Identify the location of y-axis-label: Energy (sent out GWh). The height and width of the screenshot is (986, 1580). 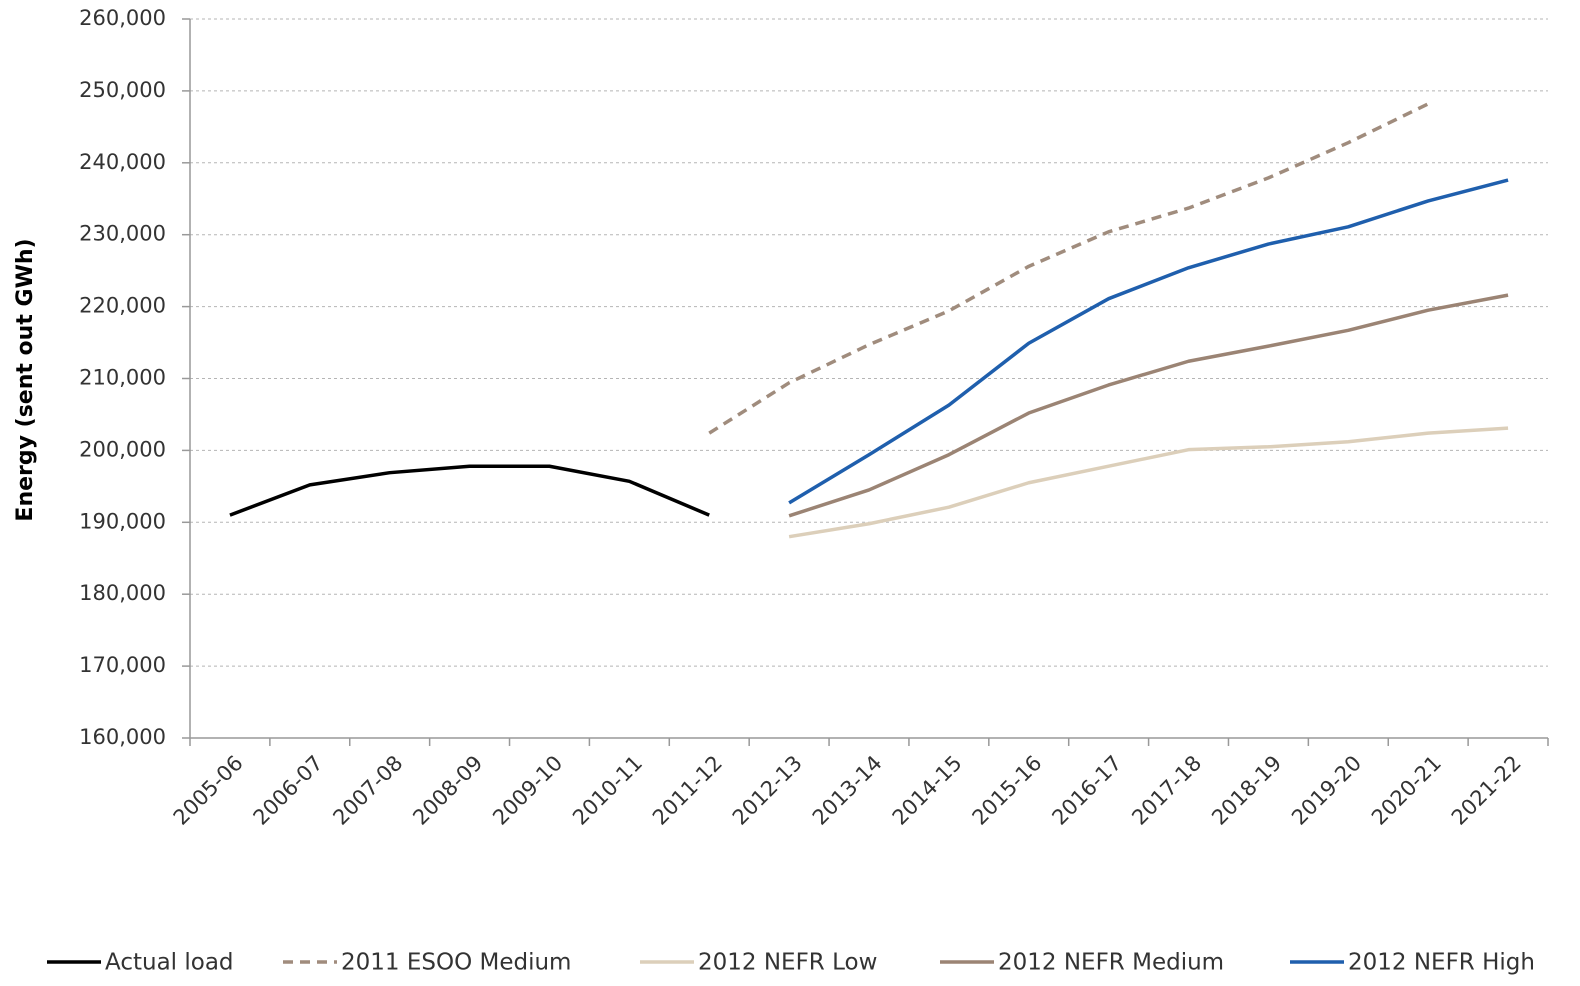
(25, 379).